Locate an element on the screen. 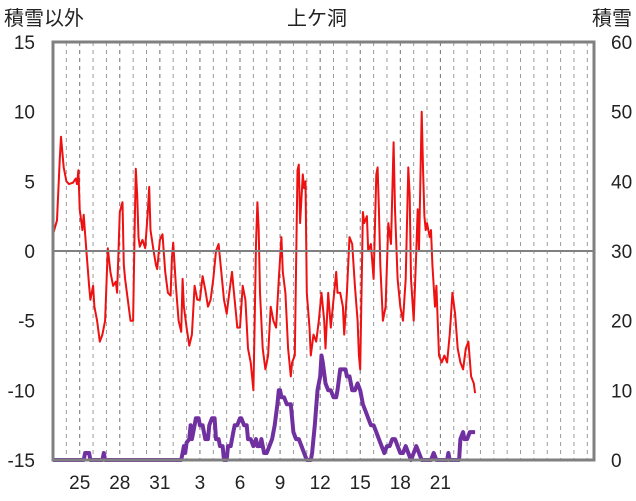 The width and height of the screenshot is (636, 501). right-tick-label: 40 is located at coordinates (621, 182).